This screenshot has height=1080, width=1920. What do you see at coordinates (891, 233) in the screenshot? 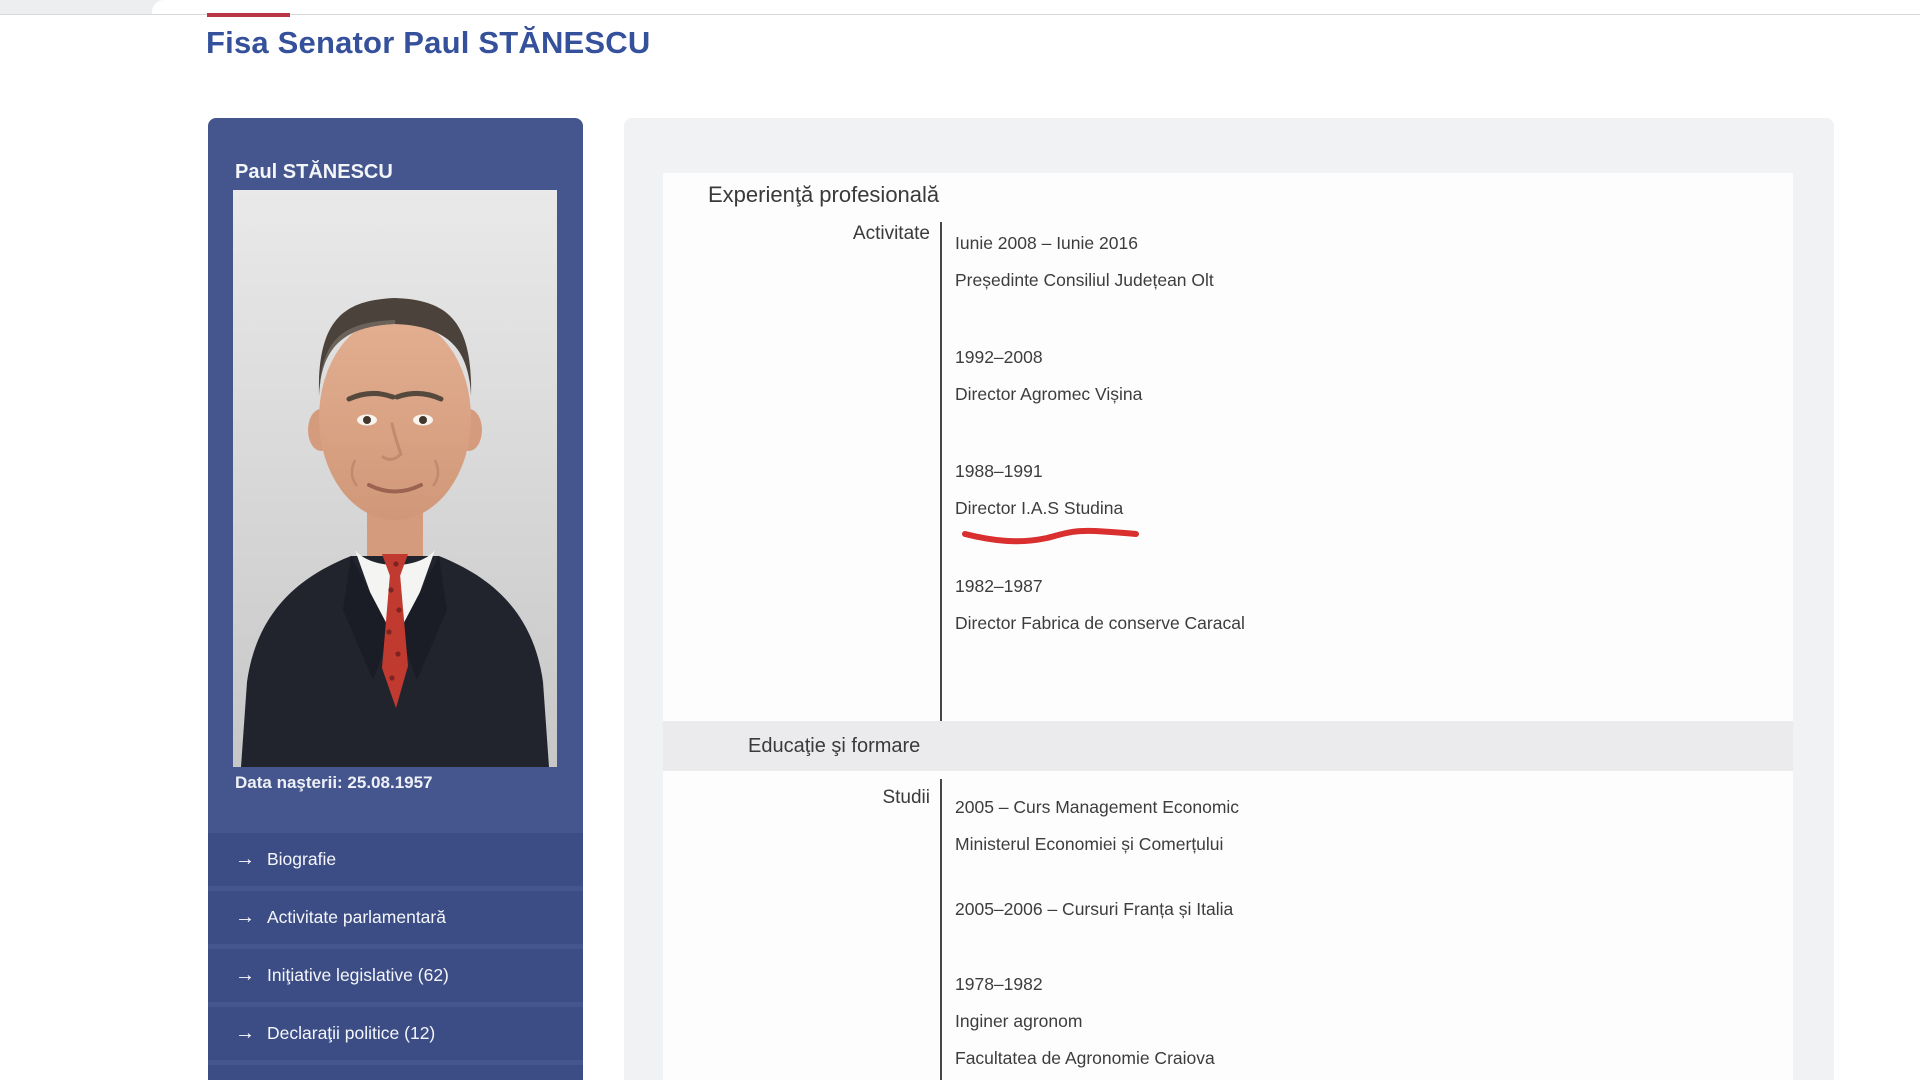
I see `experience-row-label: Activitate` at bounding box center [891, 233].